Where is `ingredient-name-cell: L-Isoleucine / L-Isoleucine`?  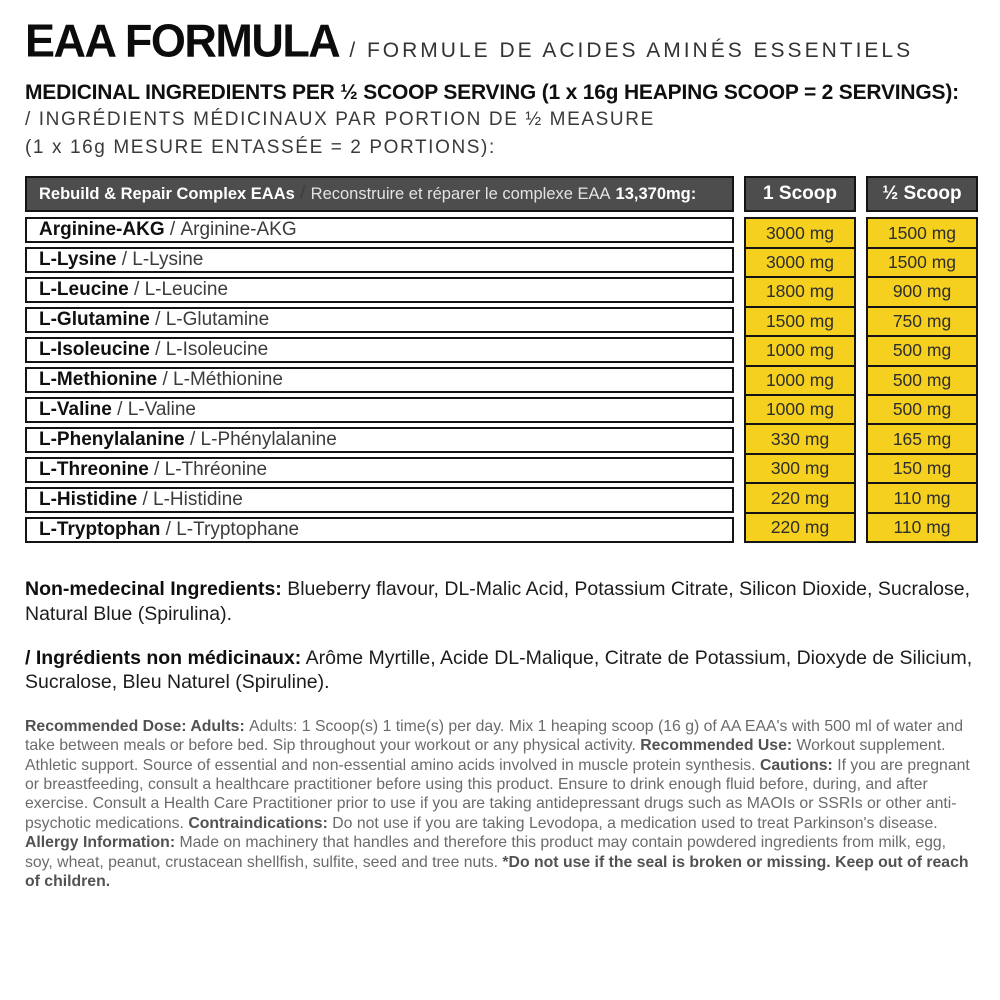 ingredient-name-cell: L-Isoleucine / L-Isoleucine is located at coordinates (379, 350).